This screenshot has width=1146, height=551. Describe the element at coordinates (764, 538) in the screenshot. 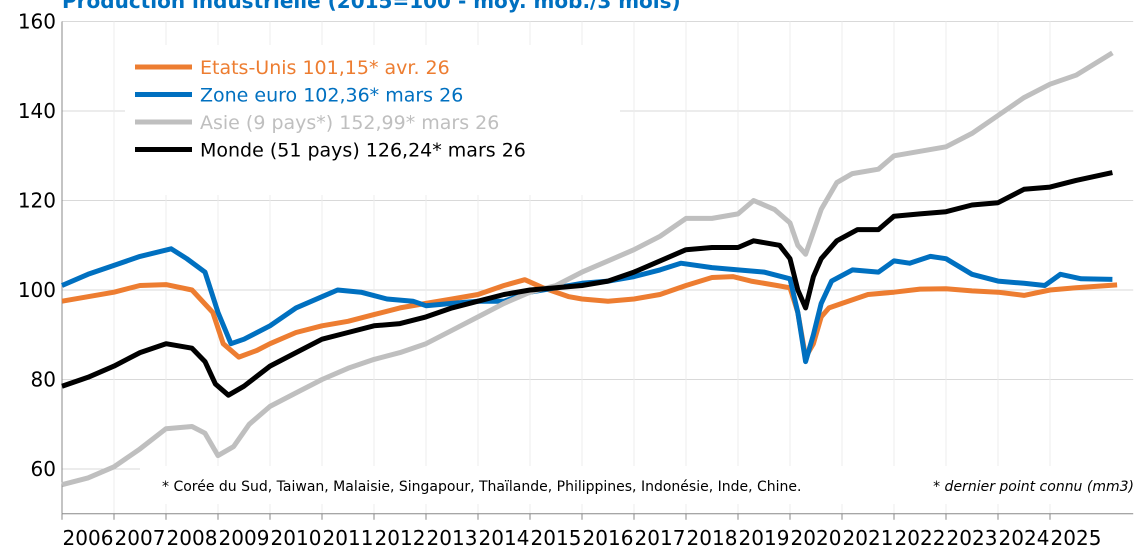

I see `x-tick-label: 2019` at that location.